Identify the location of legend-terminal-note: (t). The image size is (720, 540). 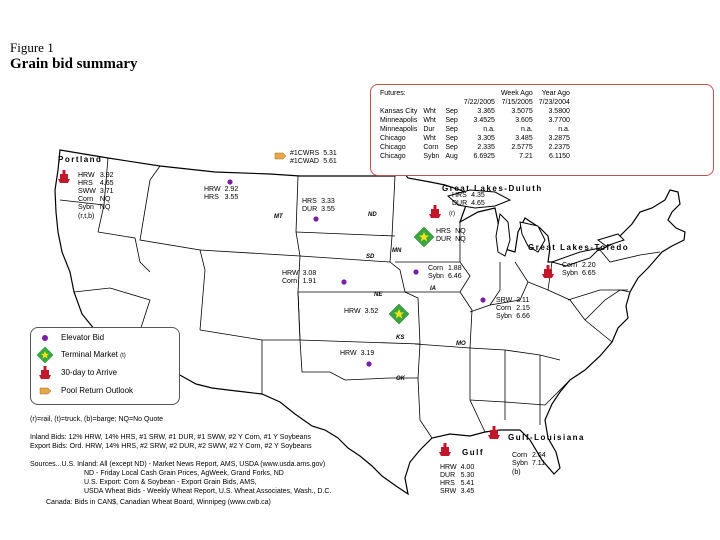
(123, 356).